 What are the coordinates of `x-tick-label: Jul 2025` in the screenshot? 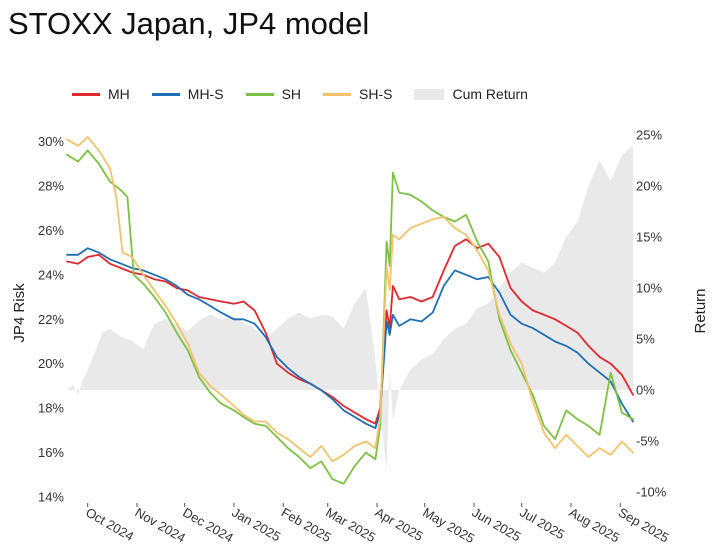 It's located at (542, 524).